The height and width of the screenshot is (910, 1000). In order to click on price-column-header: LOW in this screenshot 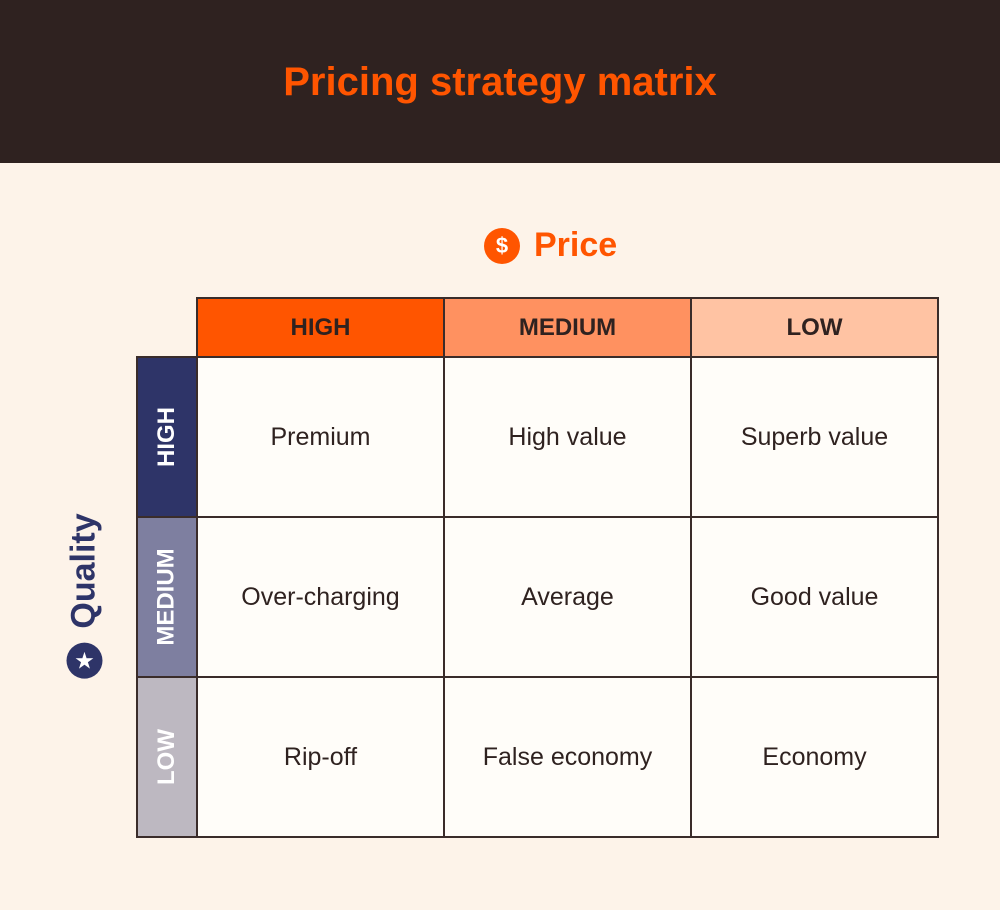, I will do `click(814, 327)`.